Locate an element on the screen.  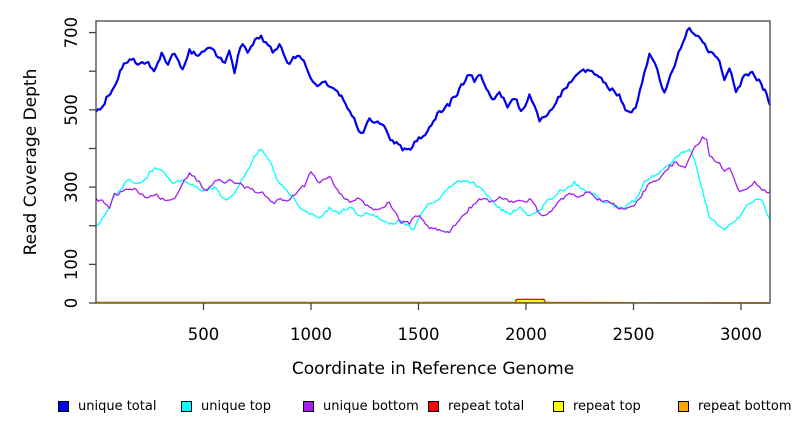
legend-item-unique-top: unique top is located at coordinates (226, 406).